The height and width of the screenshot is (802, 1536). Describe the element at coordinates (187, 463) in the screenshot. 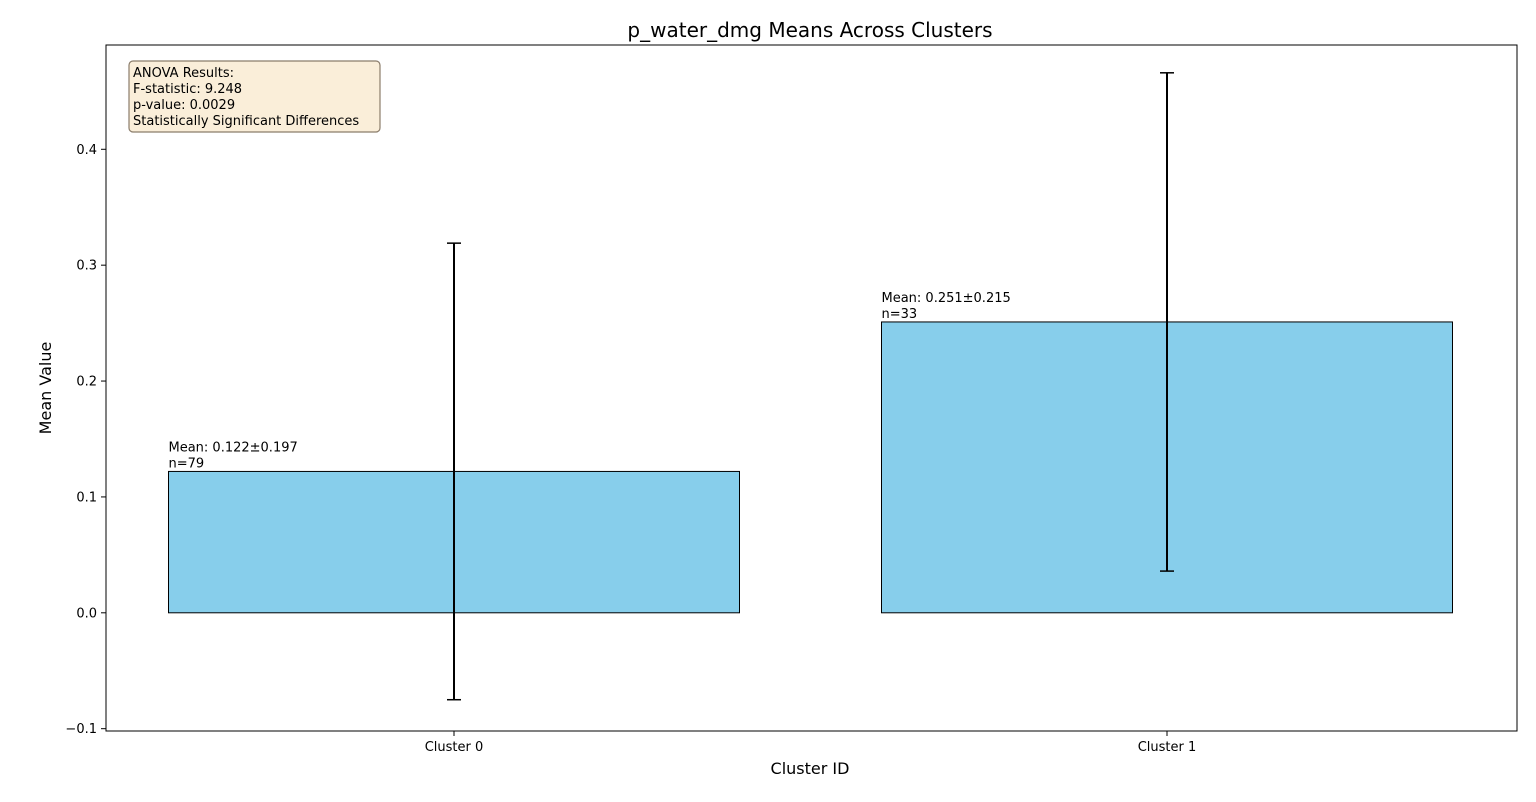

I see `bar-label-0-1: n=79` at that location.